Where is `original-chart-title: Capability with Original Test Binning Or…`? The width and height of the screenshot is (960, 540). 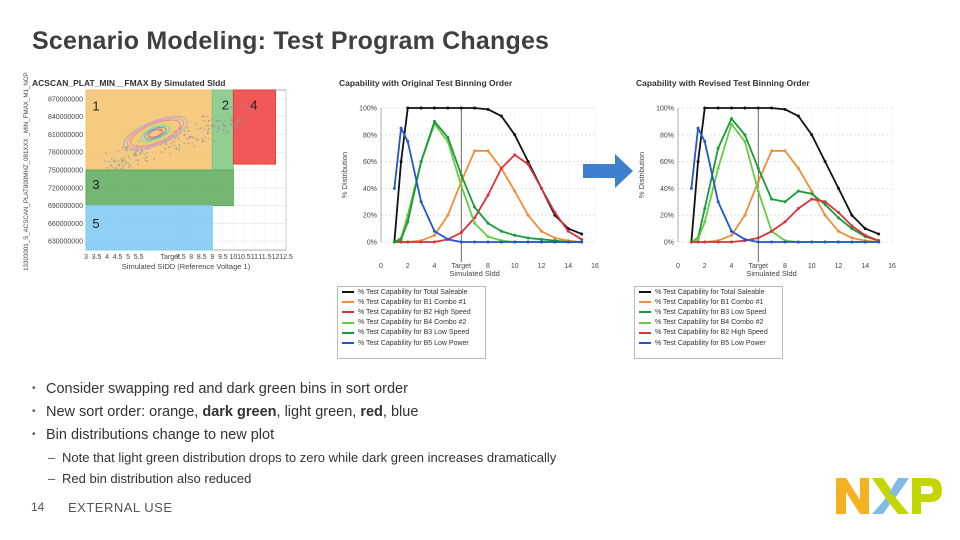 original-chart-title: Capability with Original Test Binning Or… is located at coordinates (426, 83).